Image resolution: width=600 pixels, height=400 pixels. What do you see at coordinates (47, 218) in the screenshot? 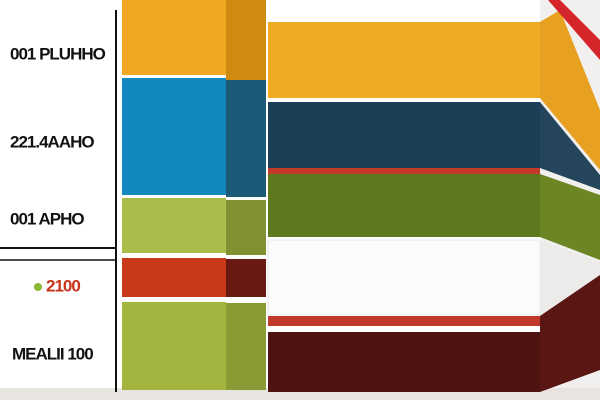
I see `label: 001 APHO` at bounding box center [47, 218].